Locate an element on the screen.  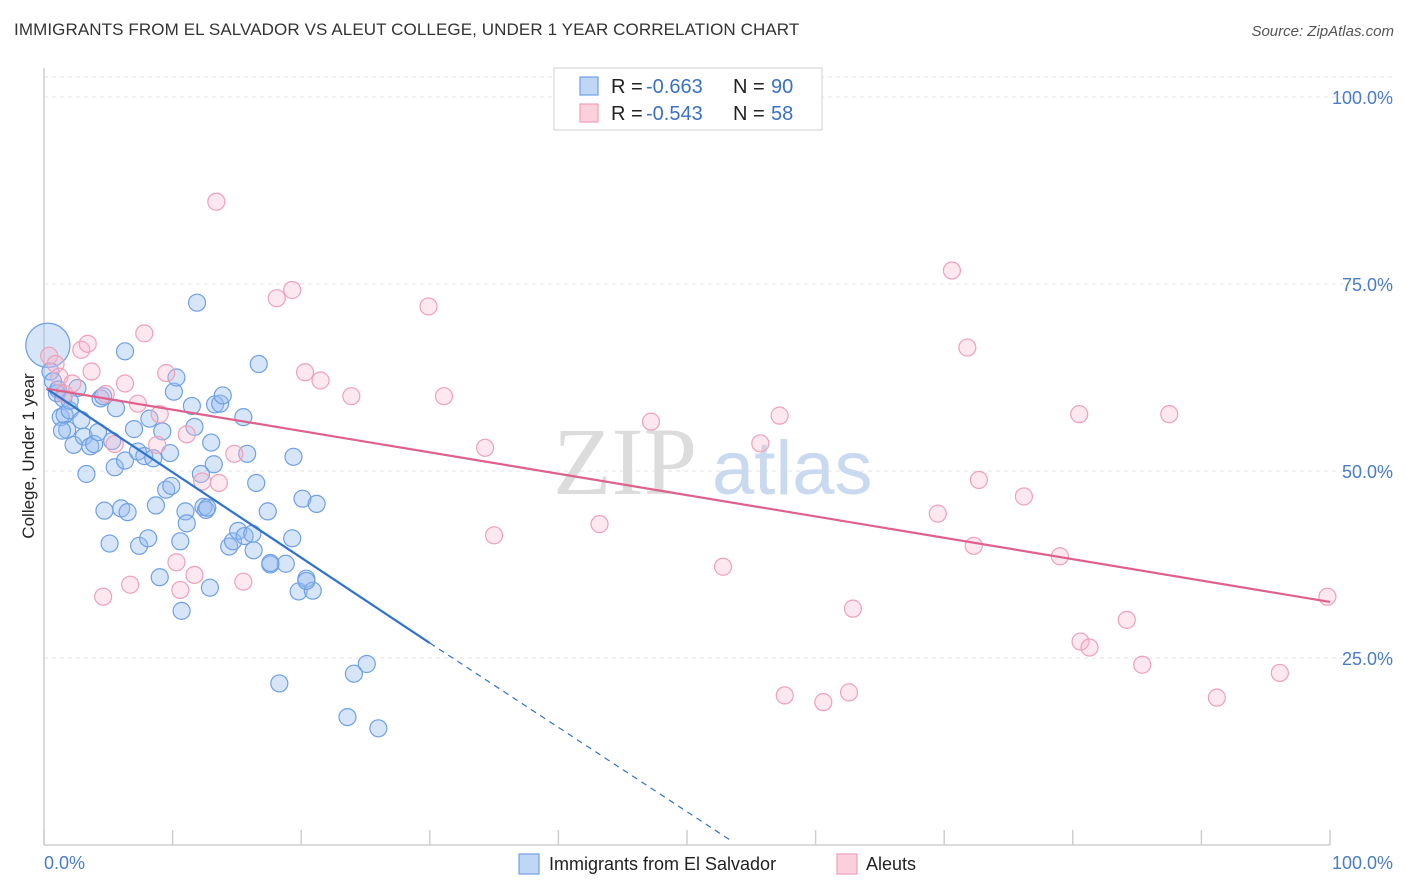
watermark-zip: ZIP is located at coordinates (625, 461).